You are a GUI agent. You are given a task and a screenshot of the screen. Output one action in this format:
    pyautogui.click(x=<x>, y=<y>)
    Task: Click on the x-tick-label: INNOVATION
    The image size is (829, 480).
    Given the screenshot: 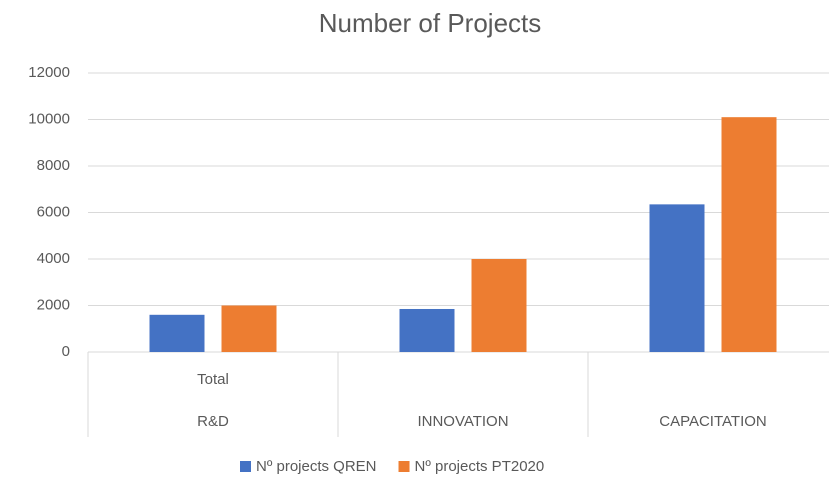 What is the action you would take?
    pyautogui.click(x=462, y=421)
    